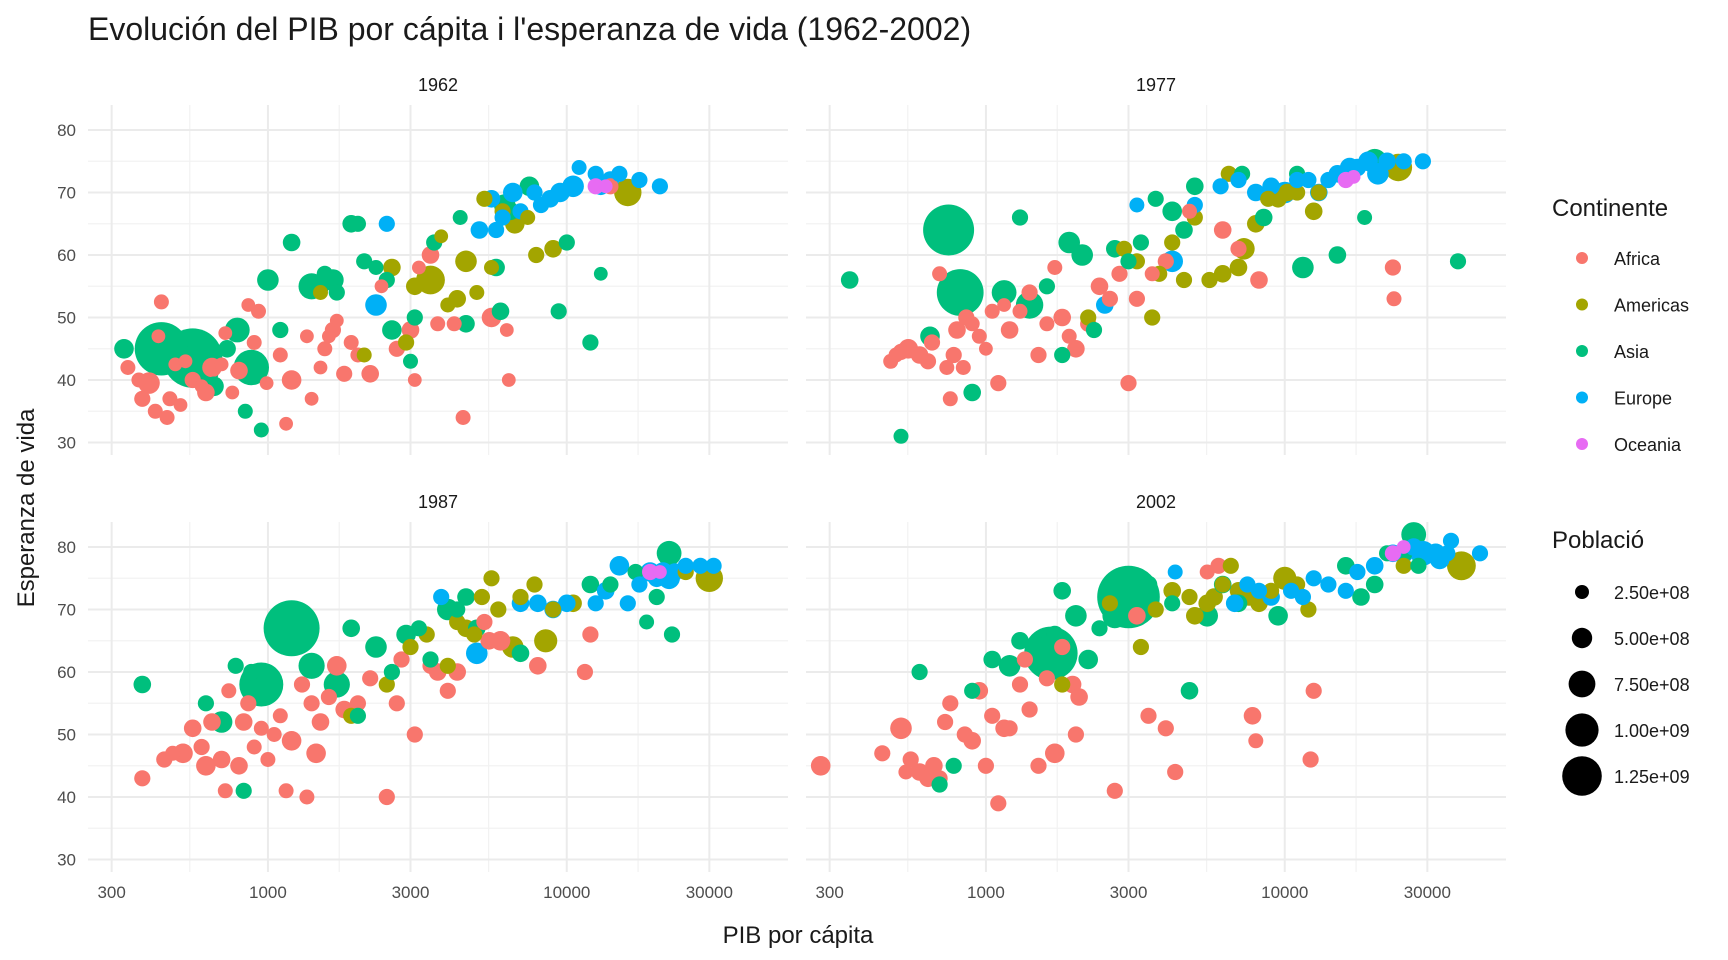 The image size is (1728, 960). I want to click on size-legend-label: 1.00e+09, so click(1652, 731).